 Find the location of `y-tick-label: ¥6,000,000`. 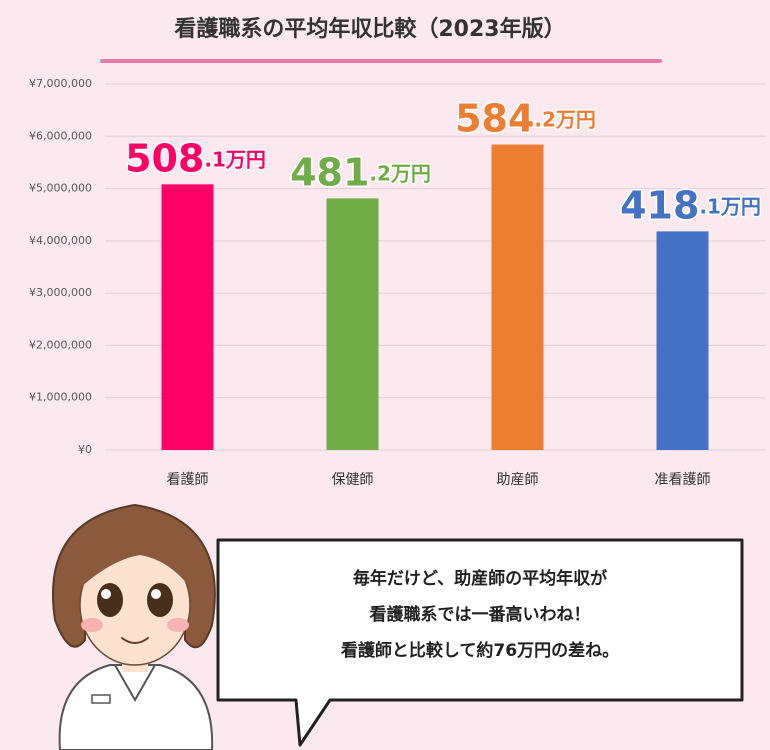

y-tick-label: ¥6,000,000 is located at coordinates (60, 135).